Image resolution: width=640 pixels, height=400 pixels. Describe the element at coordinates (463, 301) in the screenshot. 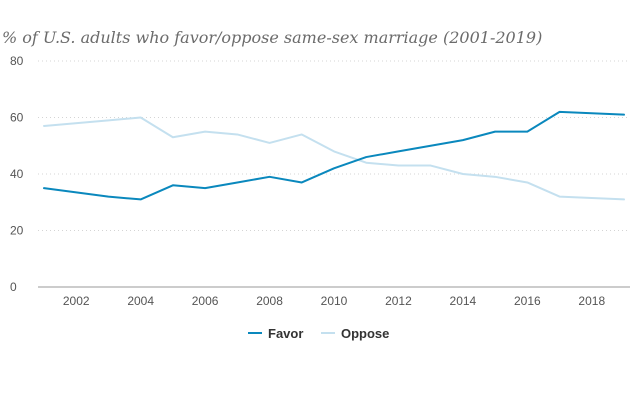

I see `x-tick-label: 2014` at that location.